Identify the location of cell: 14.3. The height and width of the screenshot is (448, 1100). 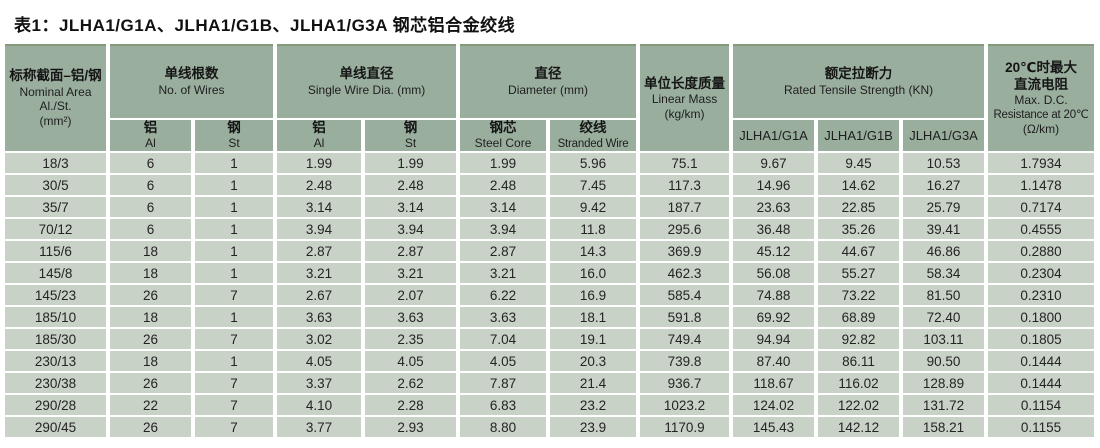
(593, 251).